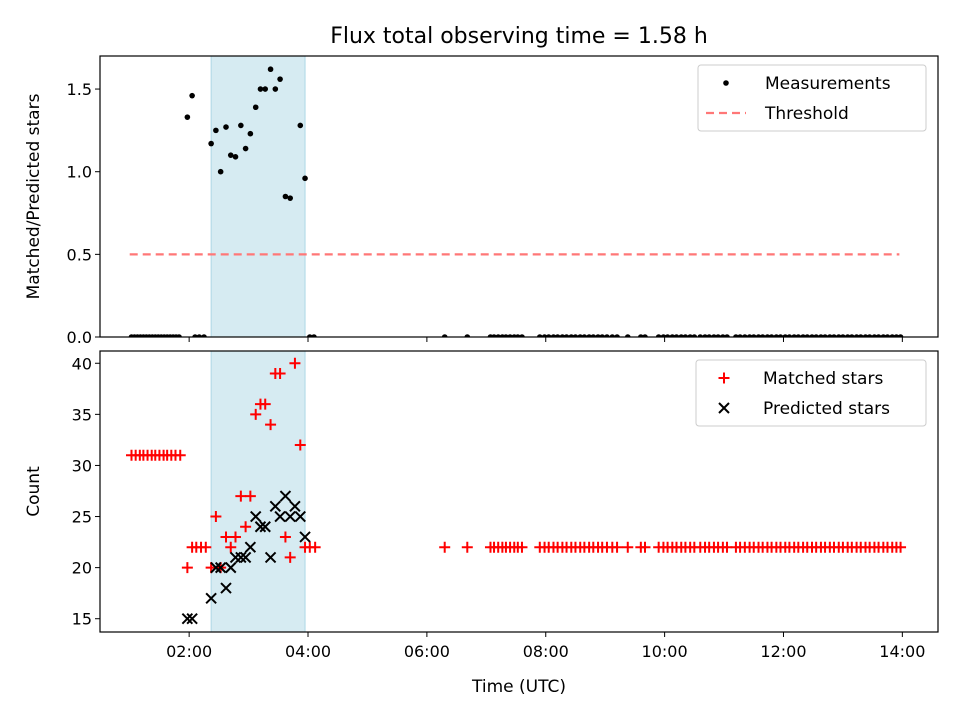 The image size is (960, 720). I want to click on y-tick-label: 35, so click(82, 414).